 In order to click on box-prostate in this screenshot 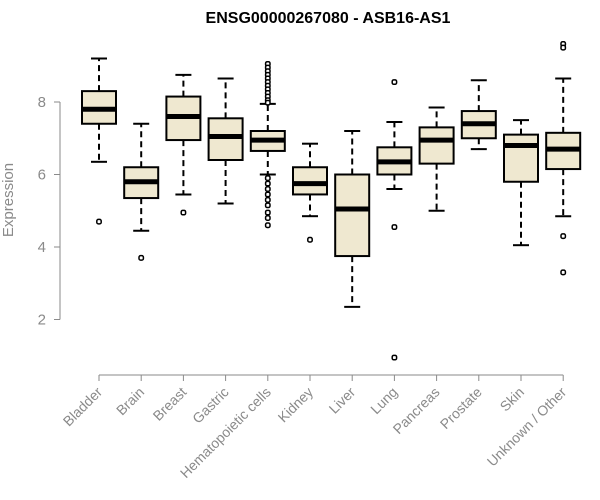, I will do `click(478, 115)`.